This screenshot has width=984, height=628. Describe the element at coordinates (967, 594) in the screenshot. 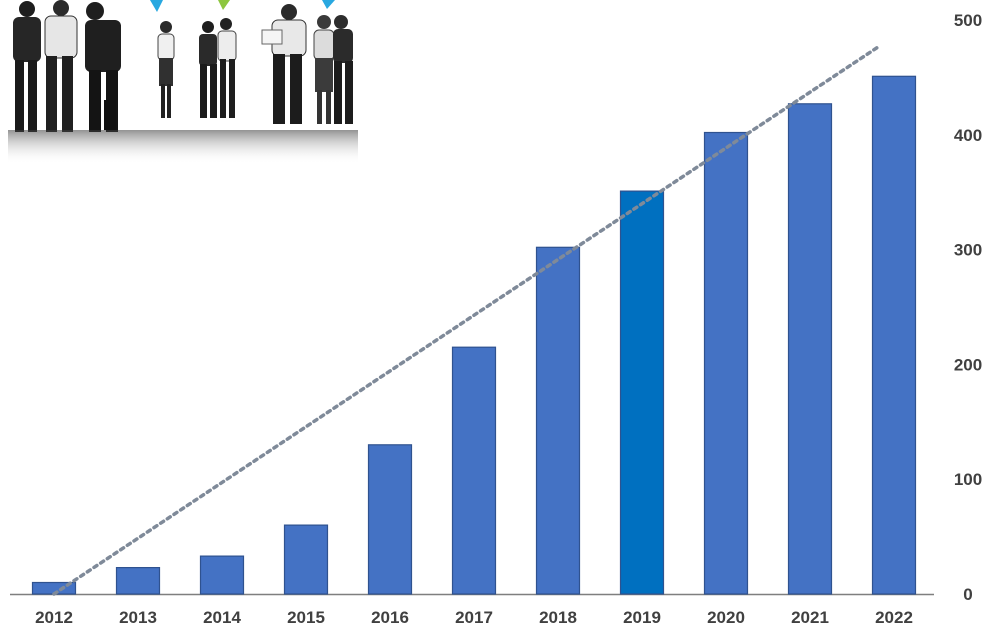

I see `y-tick-label-0: 0` at that location.